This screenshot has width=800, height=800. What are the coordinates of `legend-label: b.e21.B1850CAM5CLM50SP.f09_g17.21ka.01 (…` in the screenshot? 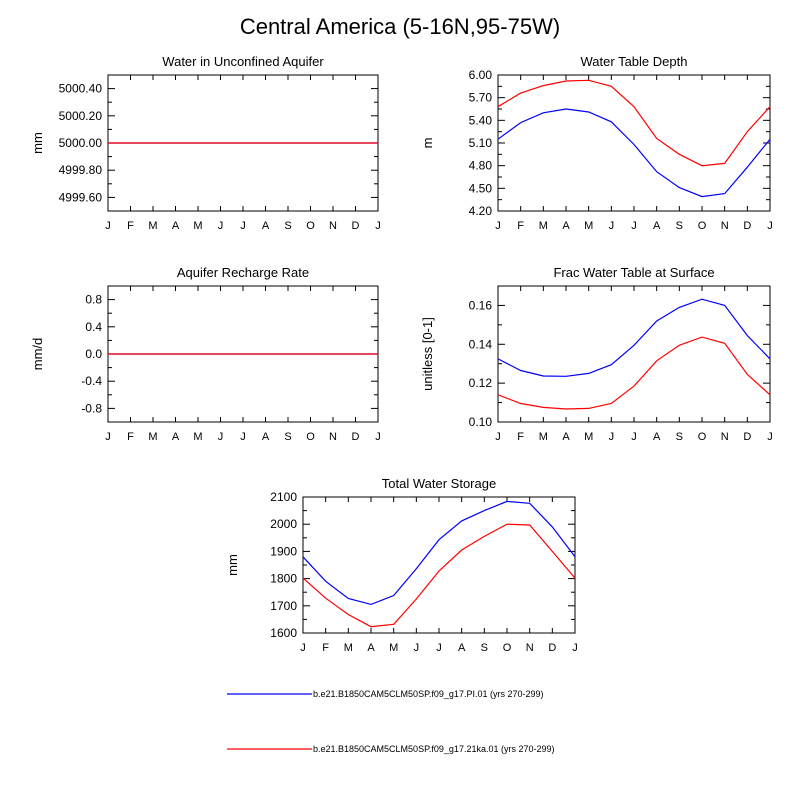 It's located at (434, 749).